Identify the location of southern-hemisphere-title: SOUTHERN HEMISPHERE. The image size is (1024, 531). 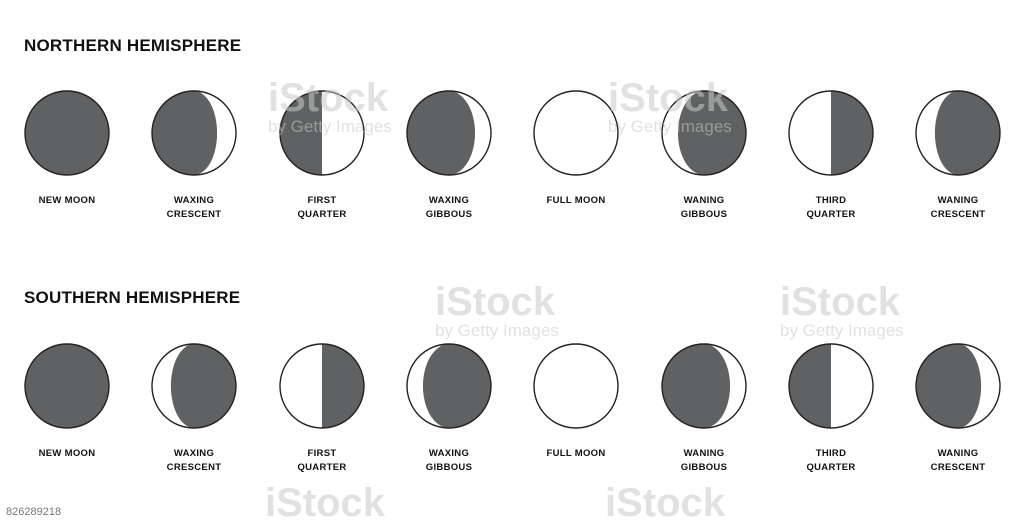
(132, 297).